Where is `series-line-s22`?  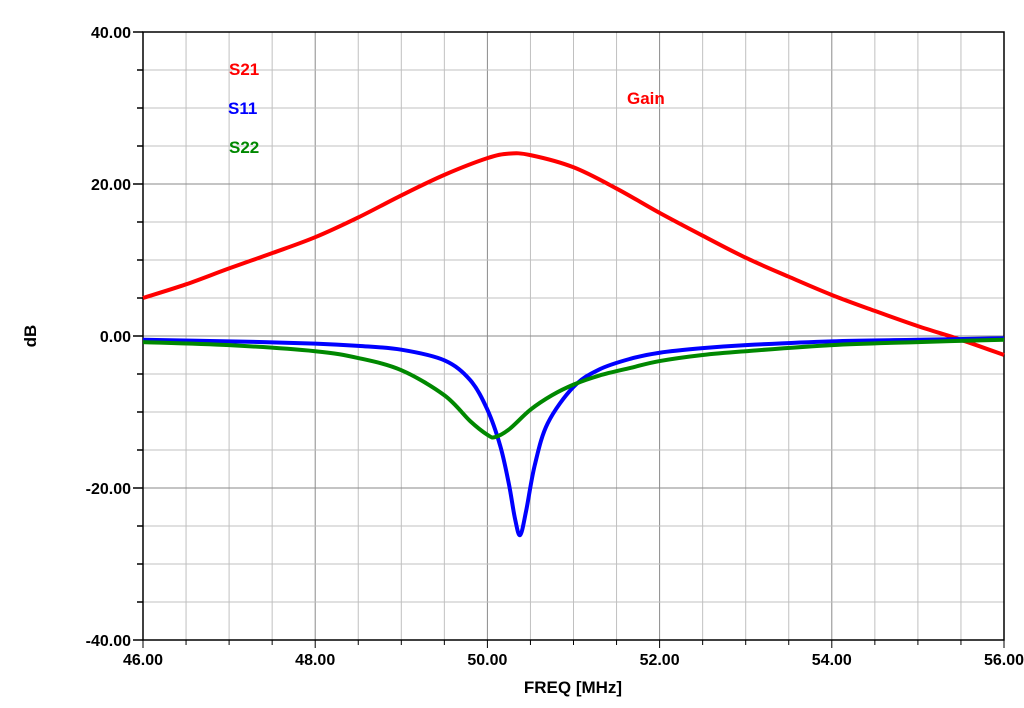 series-line-s22 is located at coordinates (573, 388).